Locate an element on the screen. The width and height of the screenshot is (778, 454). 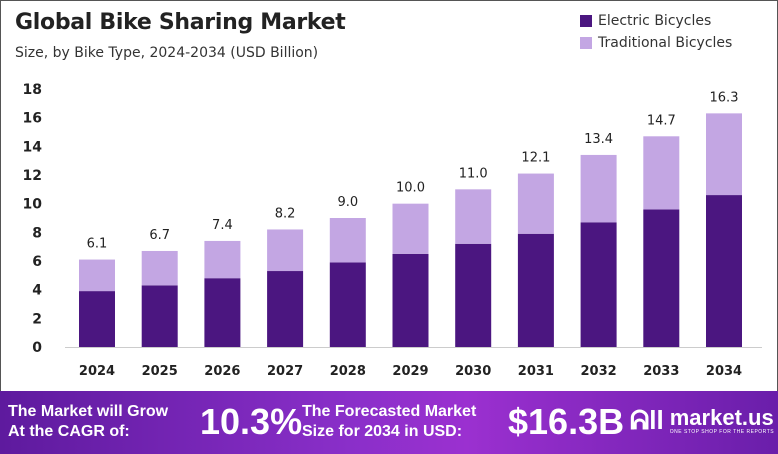
data-label-total: 6.1 is located at coordinates (97, 244).